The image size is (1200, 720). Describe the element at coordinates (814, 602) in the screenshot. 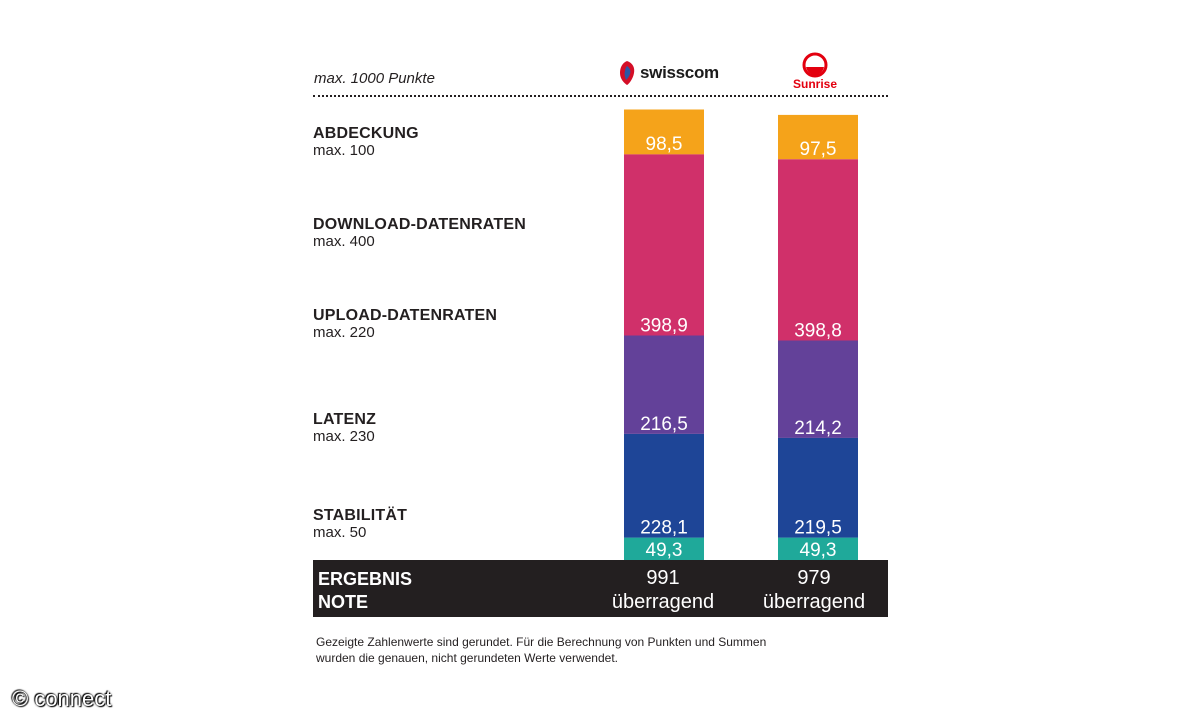

I see `result-sunrise-grade: überragend` at that location.